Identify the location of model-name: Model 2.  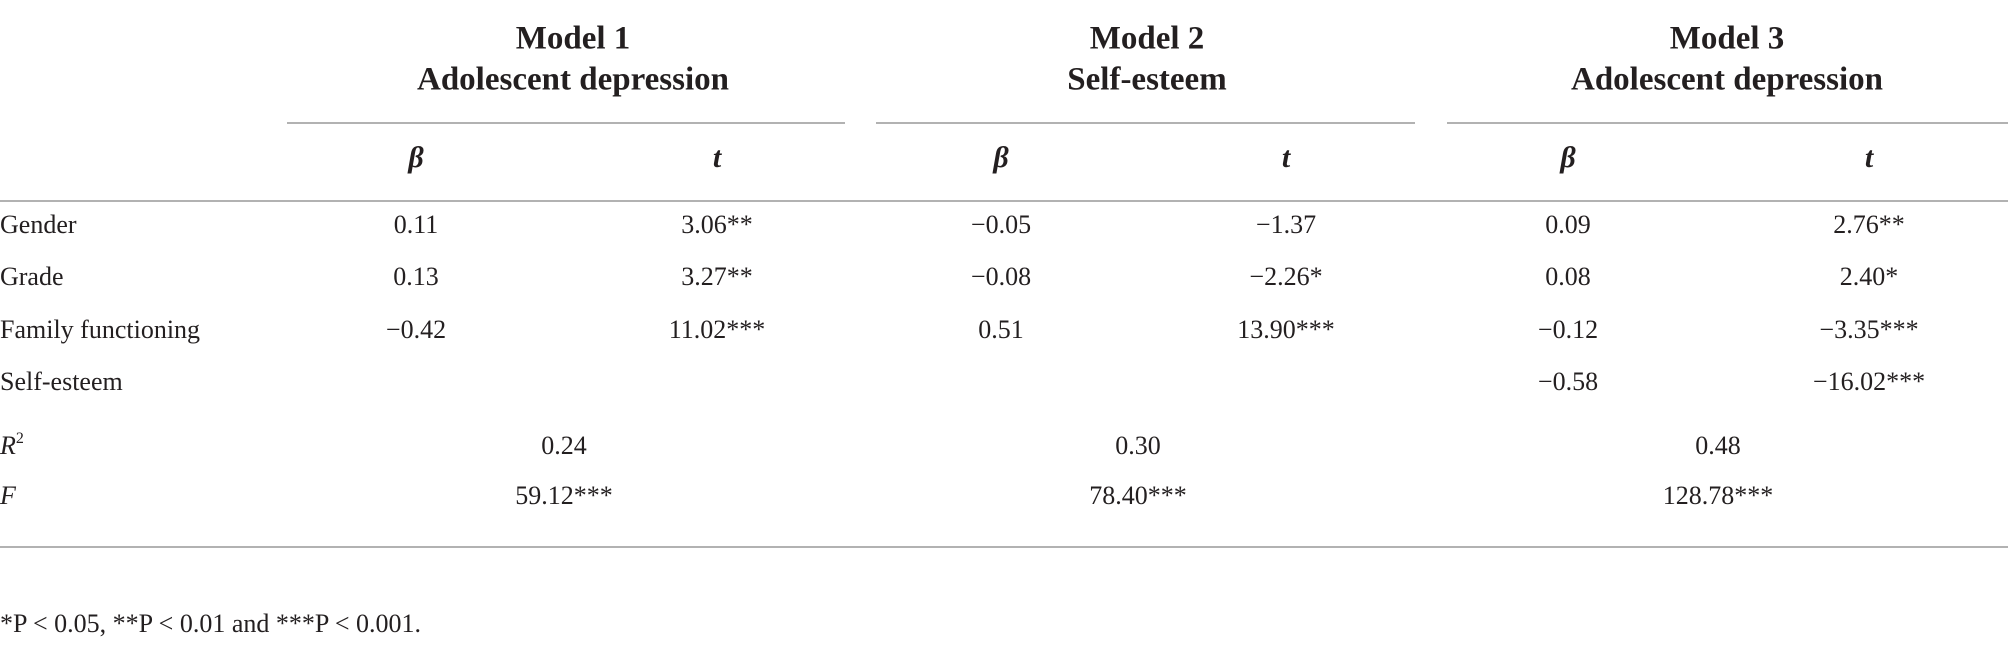
(1147, 39).